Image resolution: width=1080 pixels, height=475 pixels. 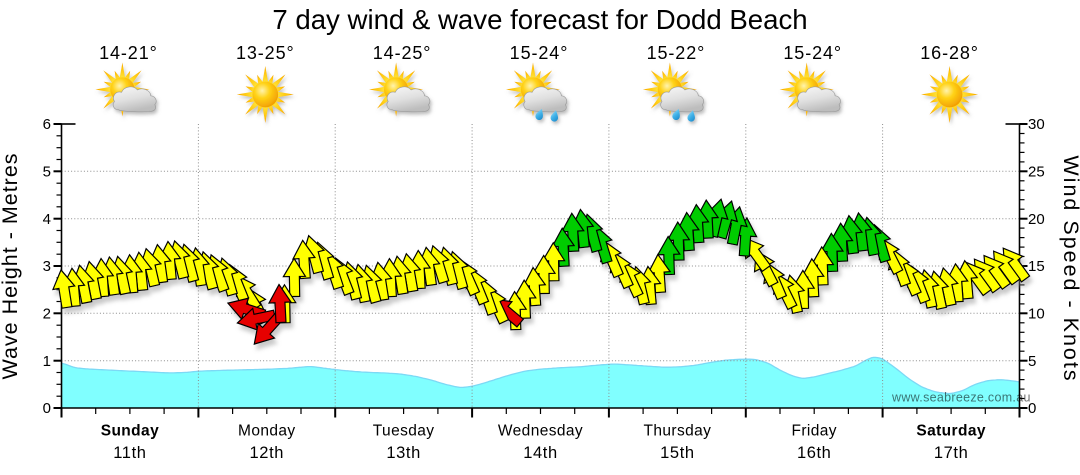 What do you see at coordinates (129, 453) in the screenshot?
I see `svg-text: 11th` at bounding box center [129, 453].